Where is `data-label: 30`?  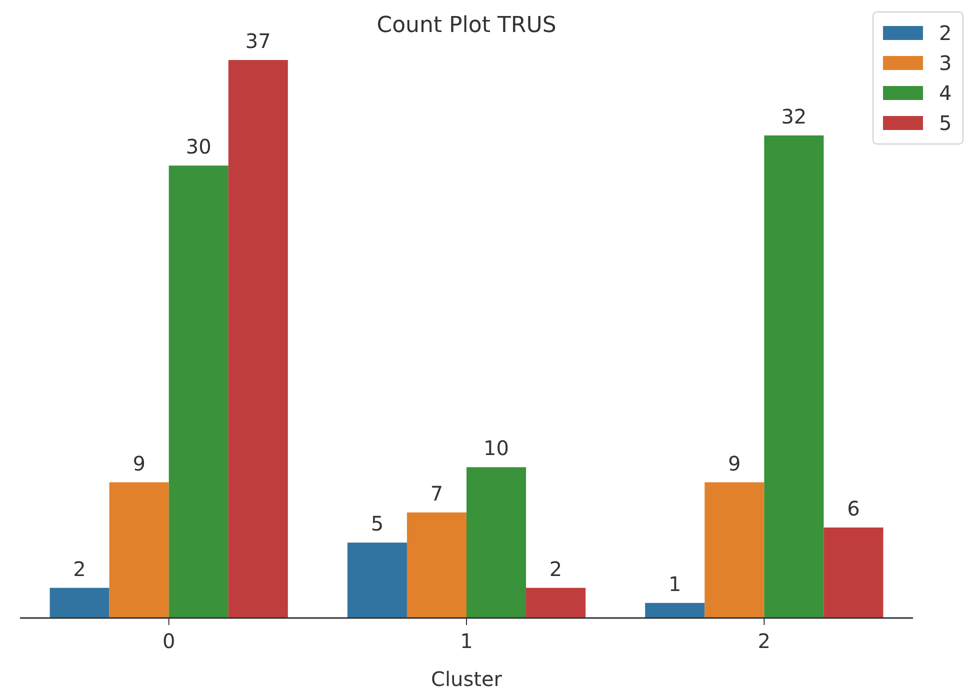 data-label: 30 is located at coordinates (199, 146).